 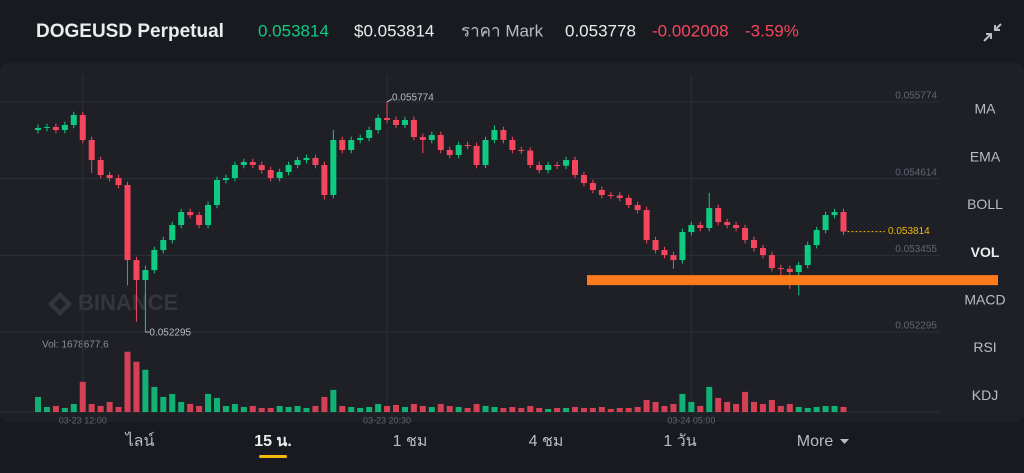 What do you see at coordinates (546, 441) in the screenshot?
I see `interval-tab: 4 ชม` at bounding box center [546, 441].